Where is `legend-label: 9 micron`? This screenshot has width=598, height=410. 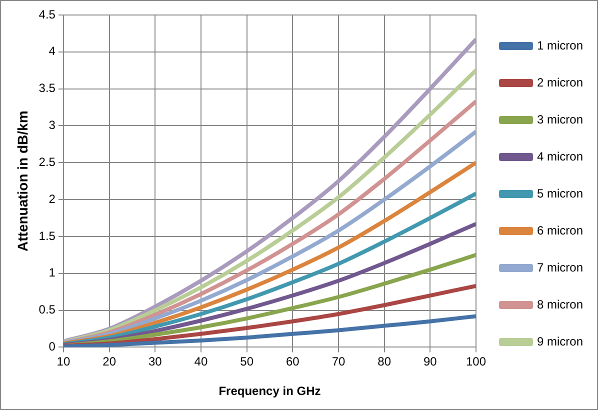
legend-label: 9 micron is located at coordinates (559, 341).